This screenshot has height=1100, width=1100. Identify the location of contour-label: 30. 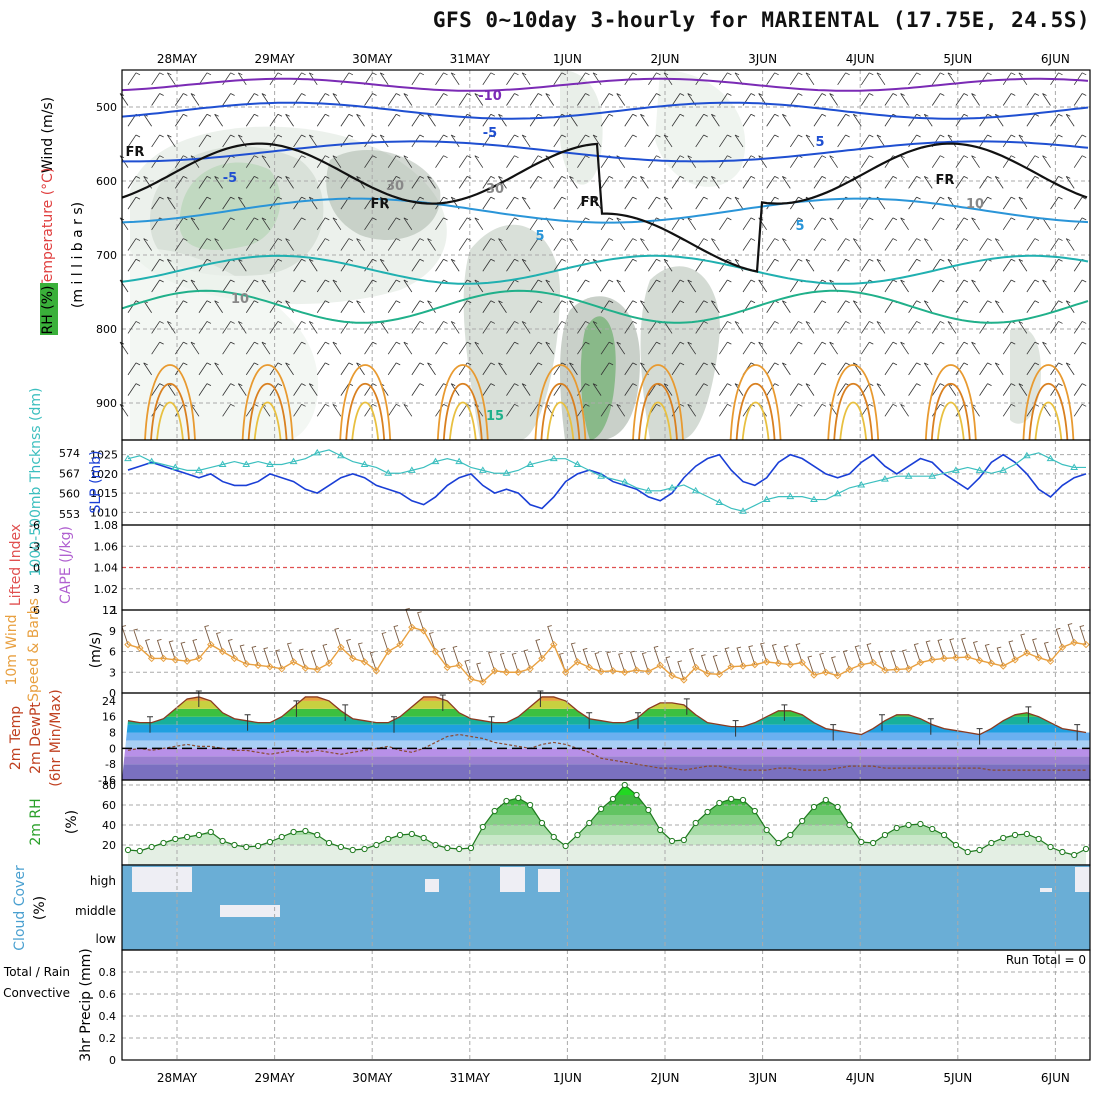
(395, 186).